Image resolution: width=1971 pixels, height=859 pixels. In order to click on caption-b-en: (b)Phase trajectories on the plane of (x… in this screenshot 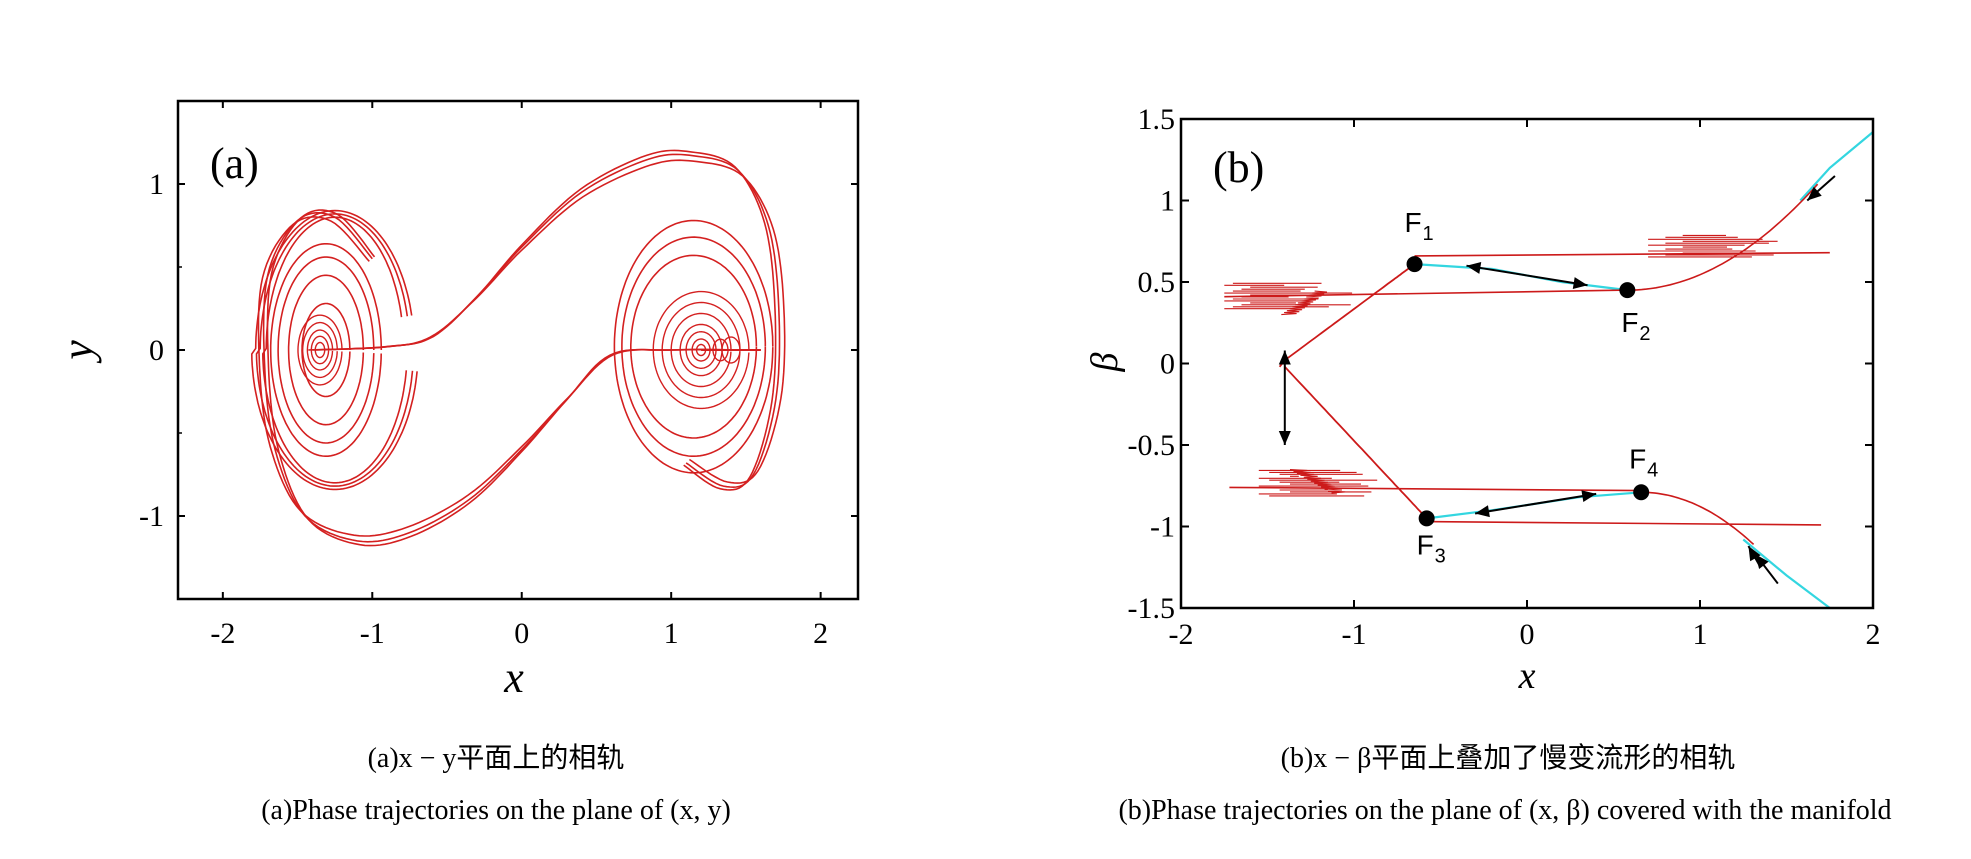, I will do `click(1505, 810)`.